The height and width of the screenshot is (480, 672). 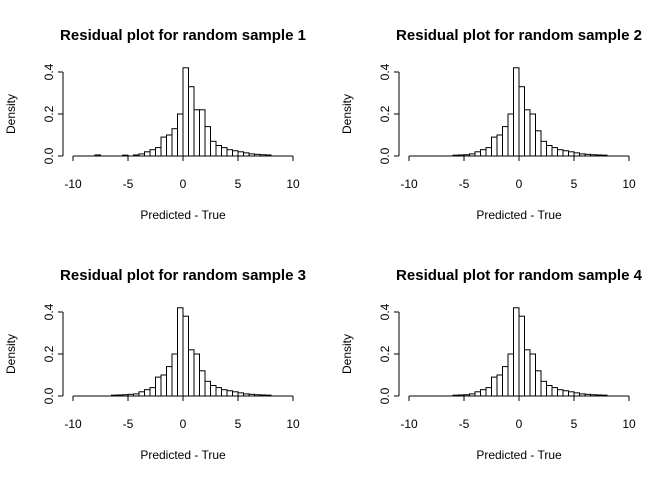 I want to click on panel-title: Residual plot for random sample 1, so click(x=183, y=35).